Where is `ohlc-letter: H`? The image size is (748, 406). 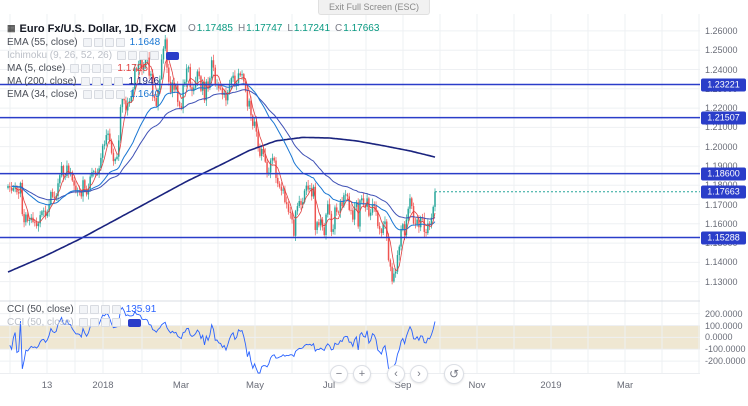
ohlc-letter: H is located at coordinates (241, 28).